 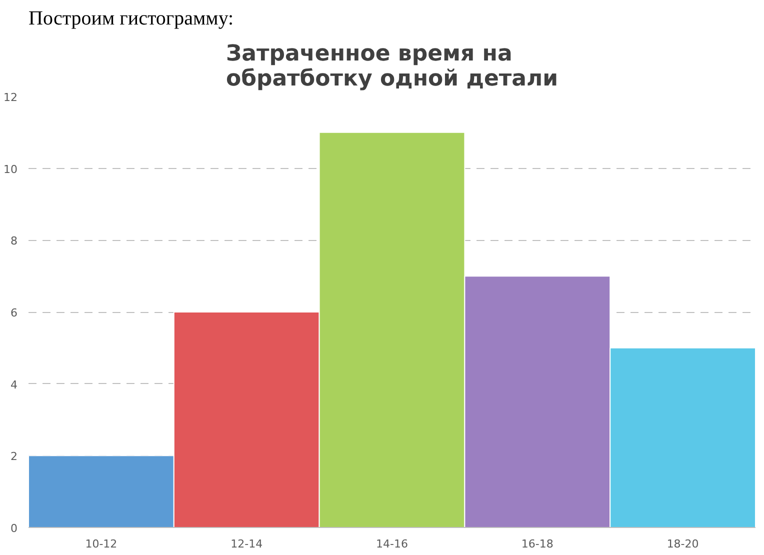 I want to click on y-tick-label: 6, so click(x=14, y=313).